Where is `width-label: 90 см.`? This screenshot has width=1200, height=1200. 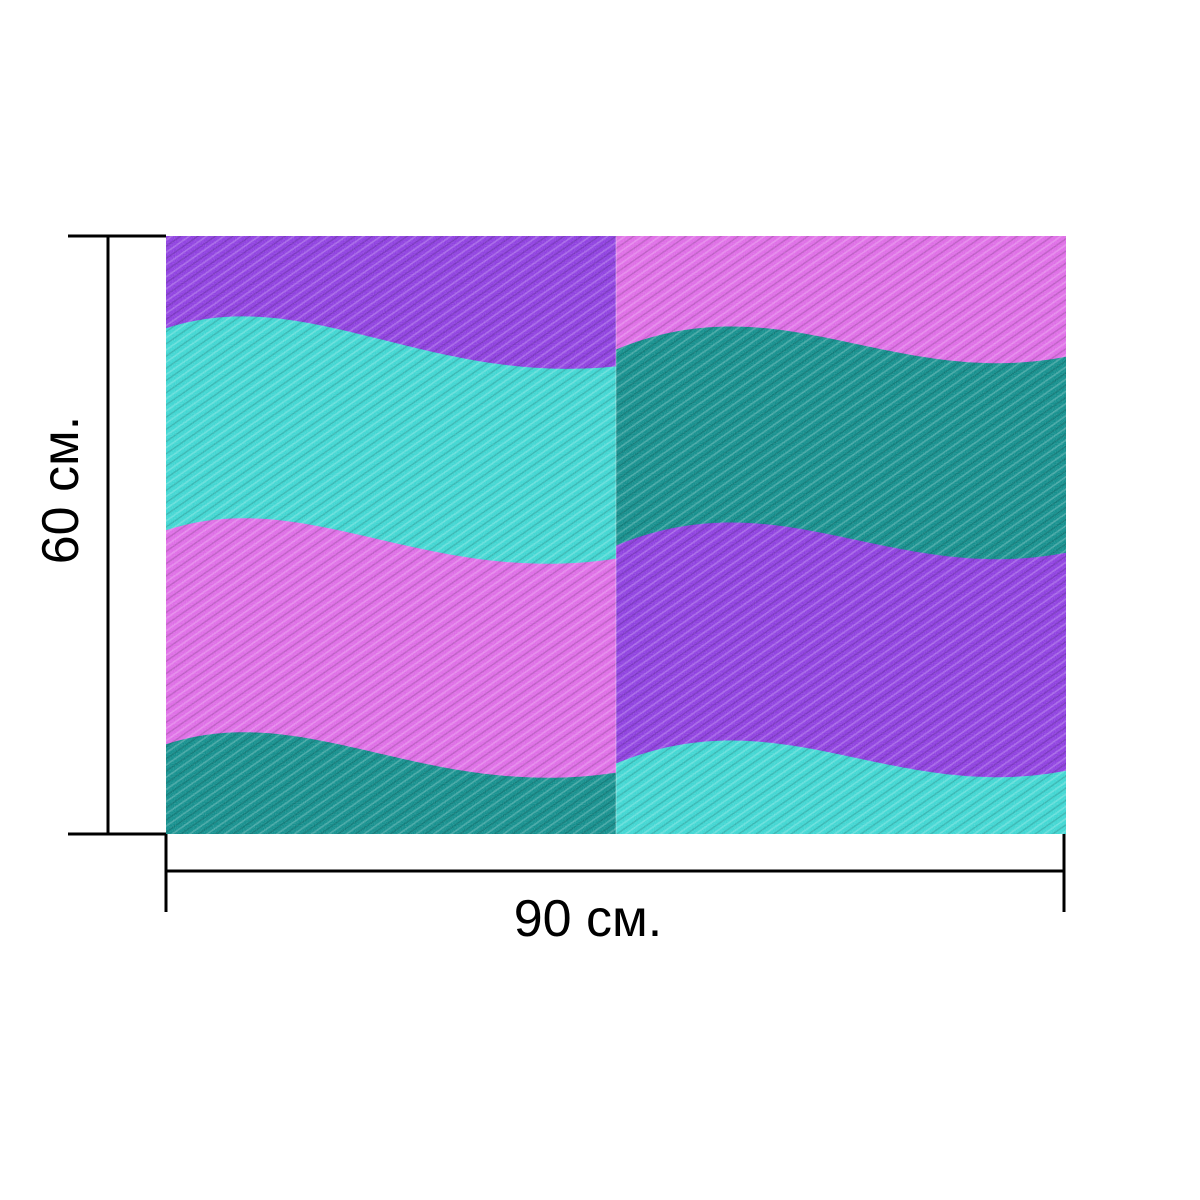 width-label: 90 см. is located at coordinates (588, 919).